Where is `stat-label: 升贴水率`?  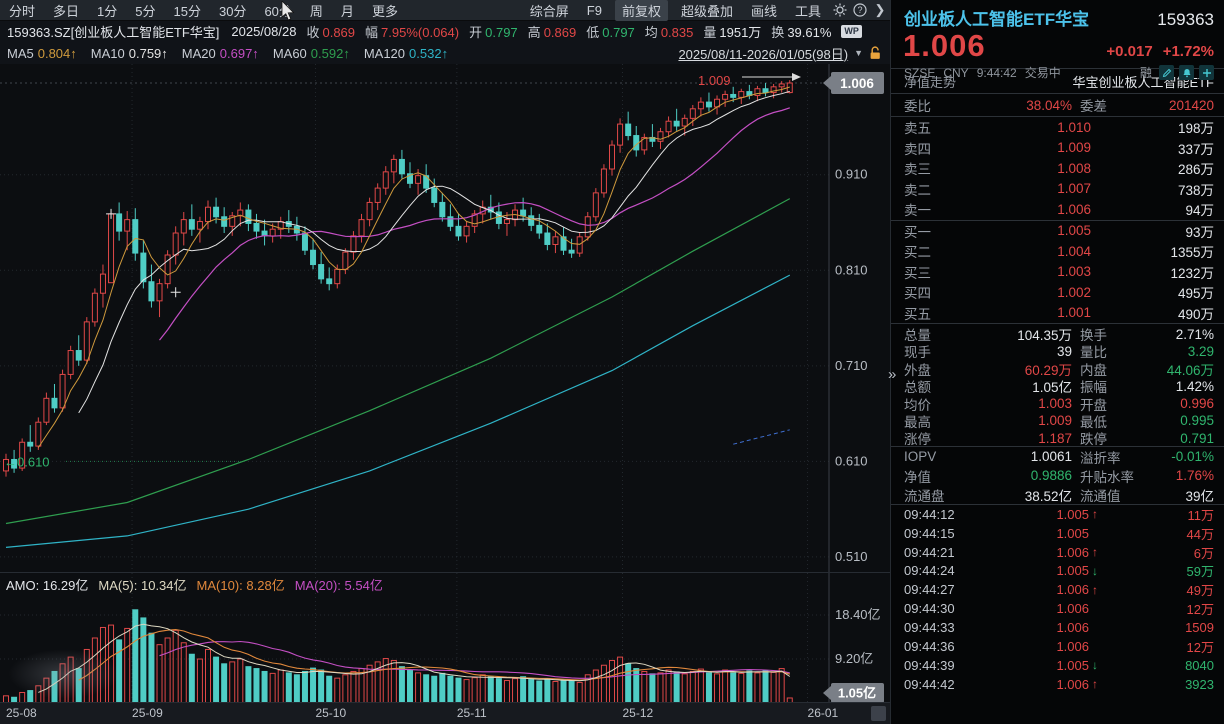
stat-label: 升贴水率 is located at coordinates (1107, 477).